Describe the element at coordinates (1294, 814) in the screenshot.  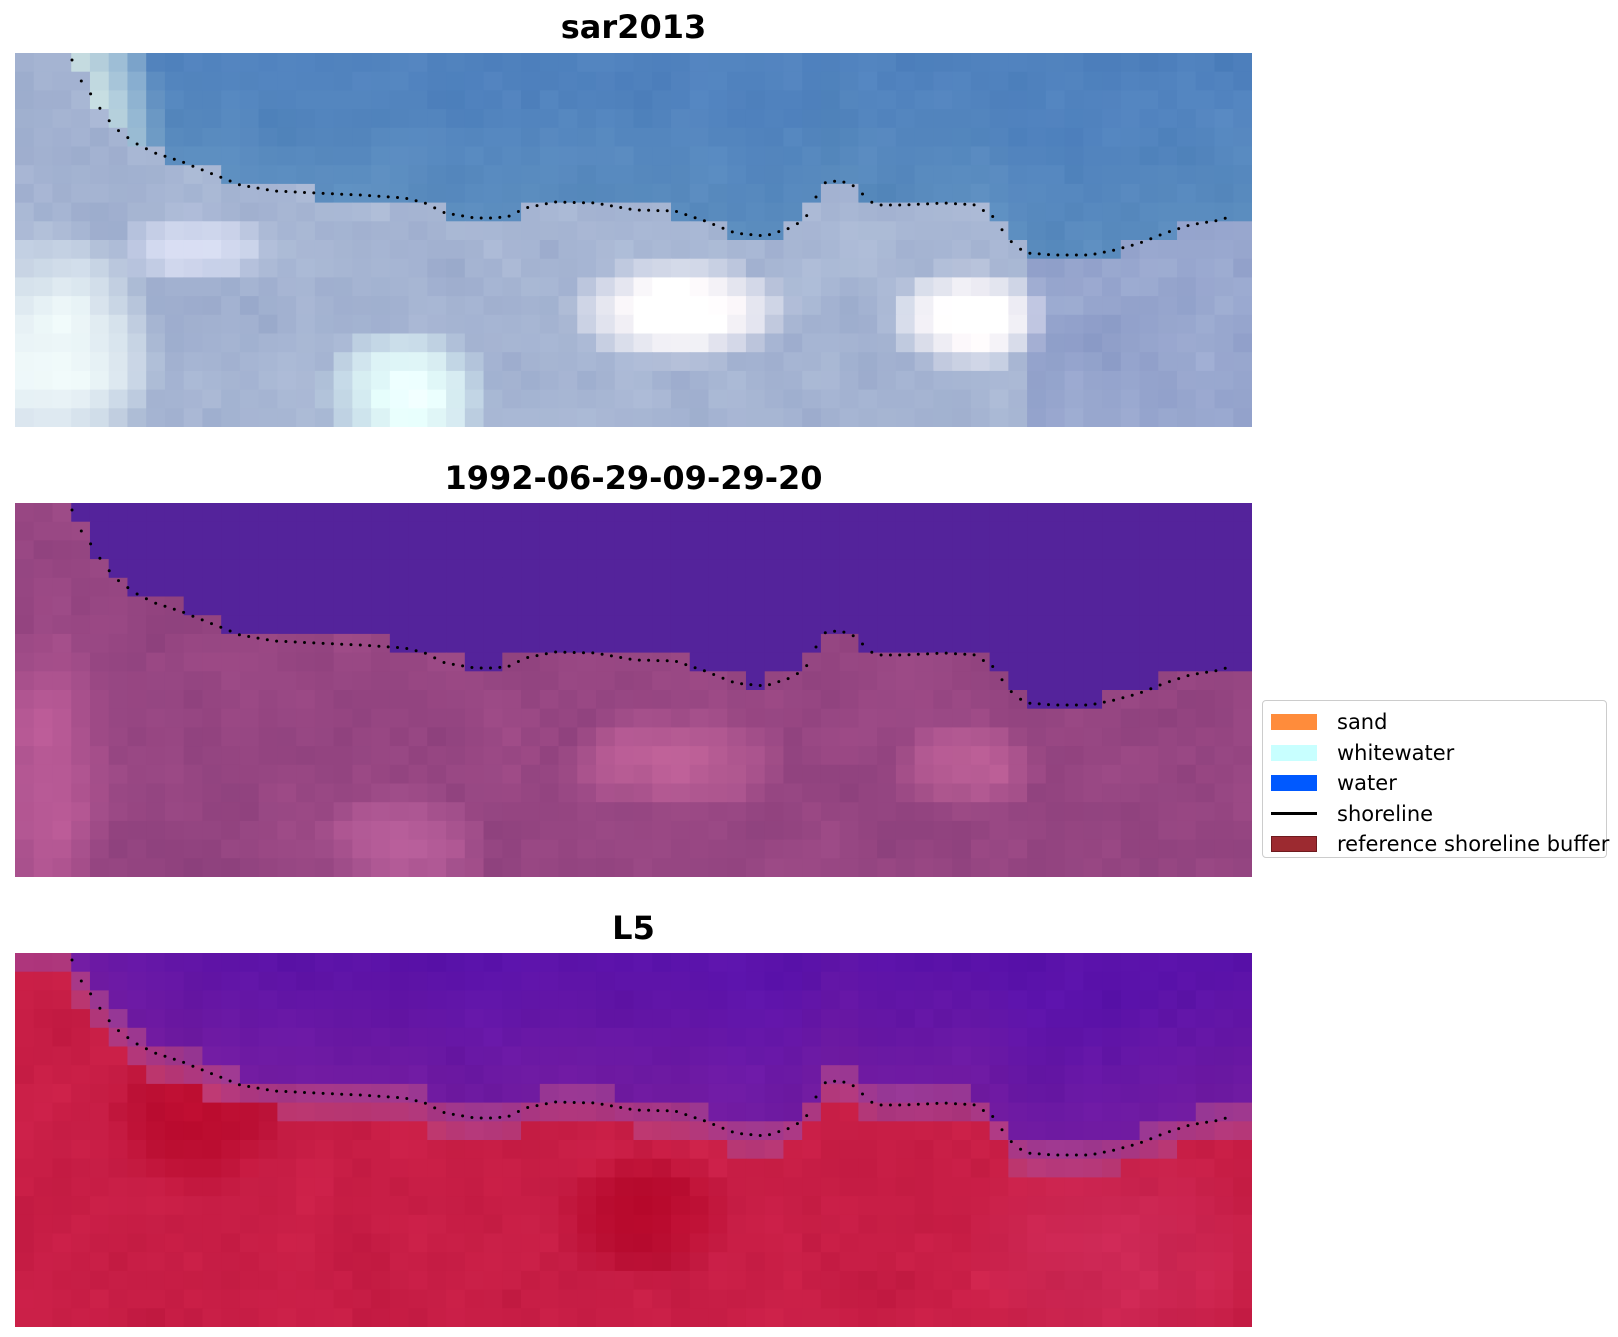
I see `legend-swatch-shoreline` at that location.